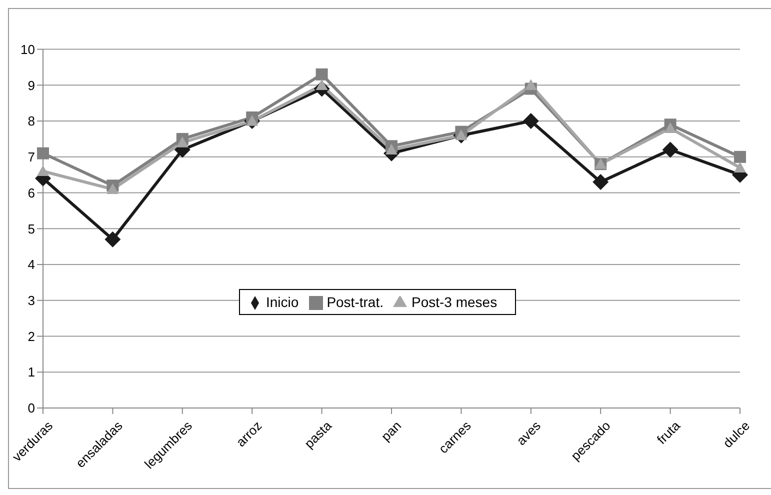 The height and width of the screenshot is (495, 771). Describe the element at coordinates (31, 228) in the screenshot. I see `y-tick-label: 5` at that location.